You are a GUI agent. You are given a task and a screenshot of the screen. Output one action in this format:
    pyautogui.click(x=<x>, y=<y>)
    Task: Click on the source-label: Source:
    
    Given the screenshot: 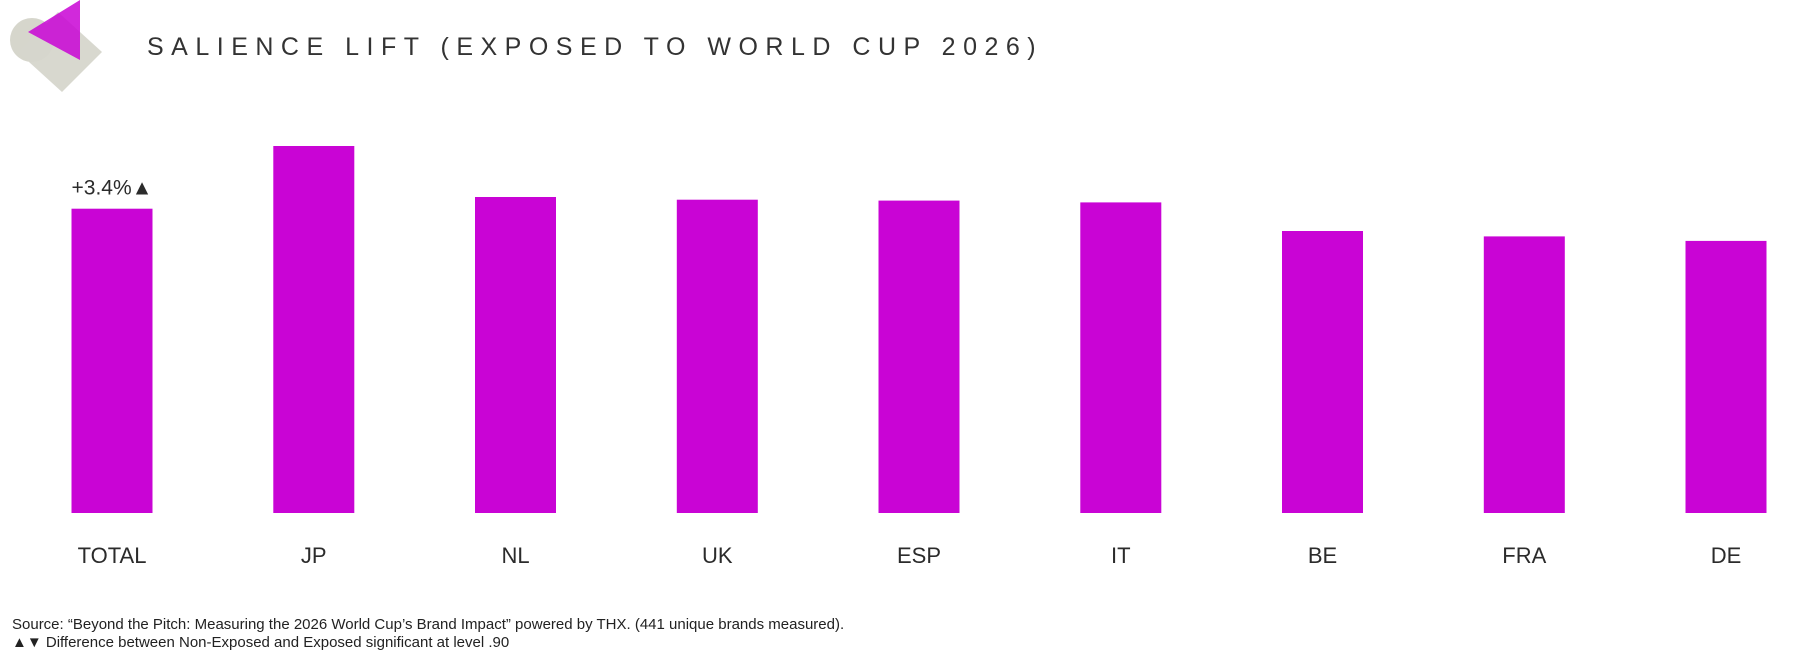 What is the action you would take?
    pyautogui.click(x=38, y=624)
    